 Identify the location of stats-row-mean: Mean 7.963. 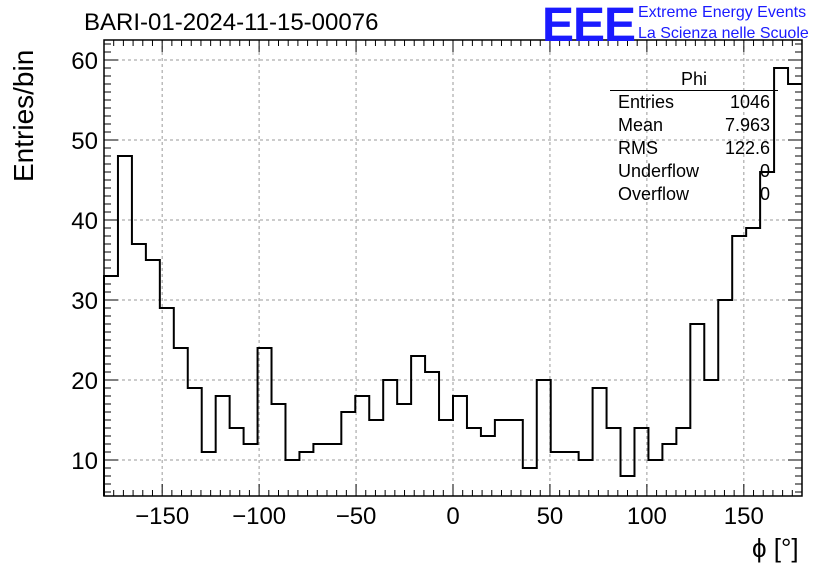
(694, 125).